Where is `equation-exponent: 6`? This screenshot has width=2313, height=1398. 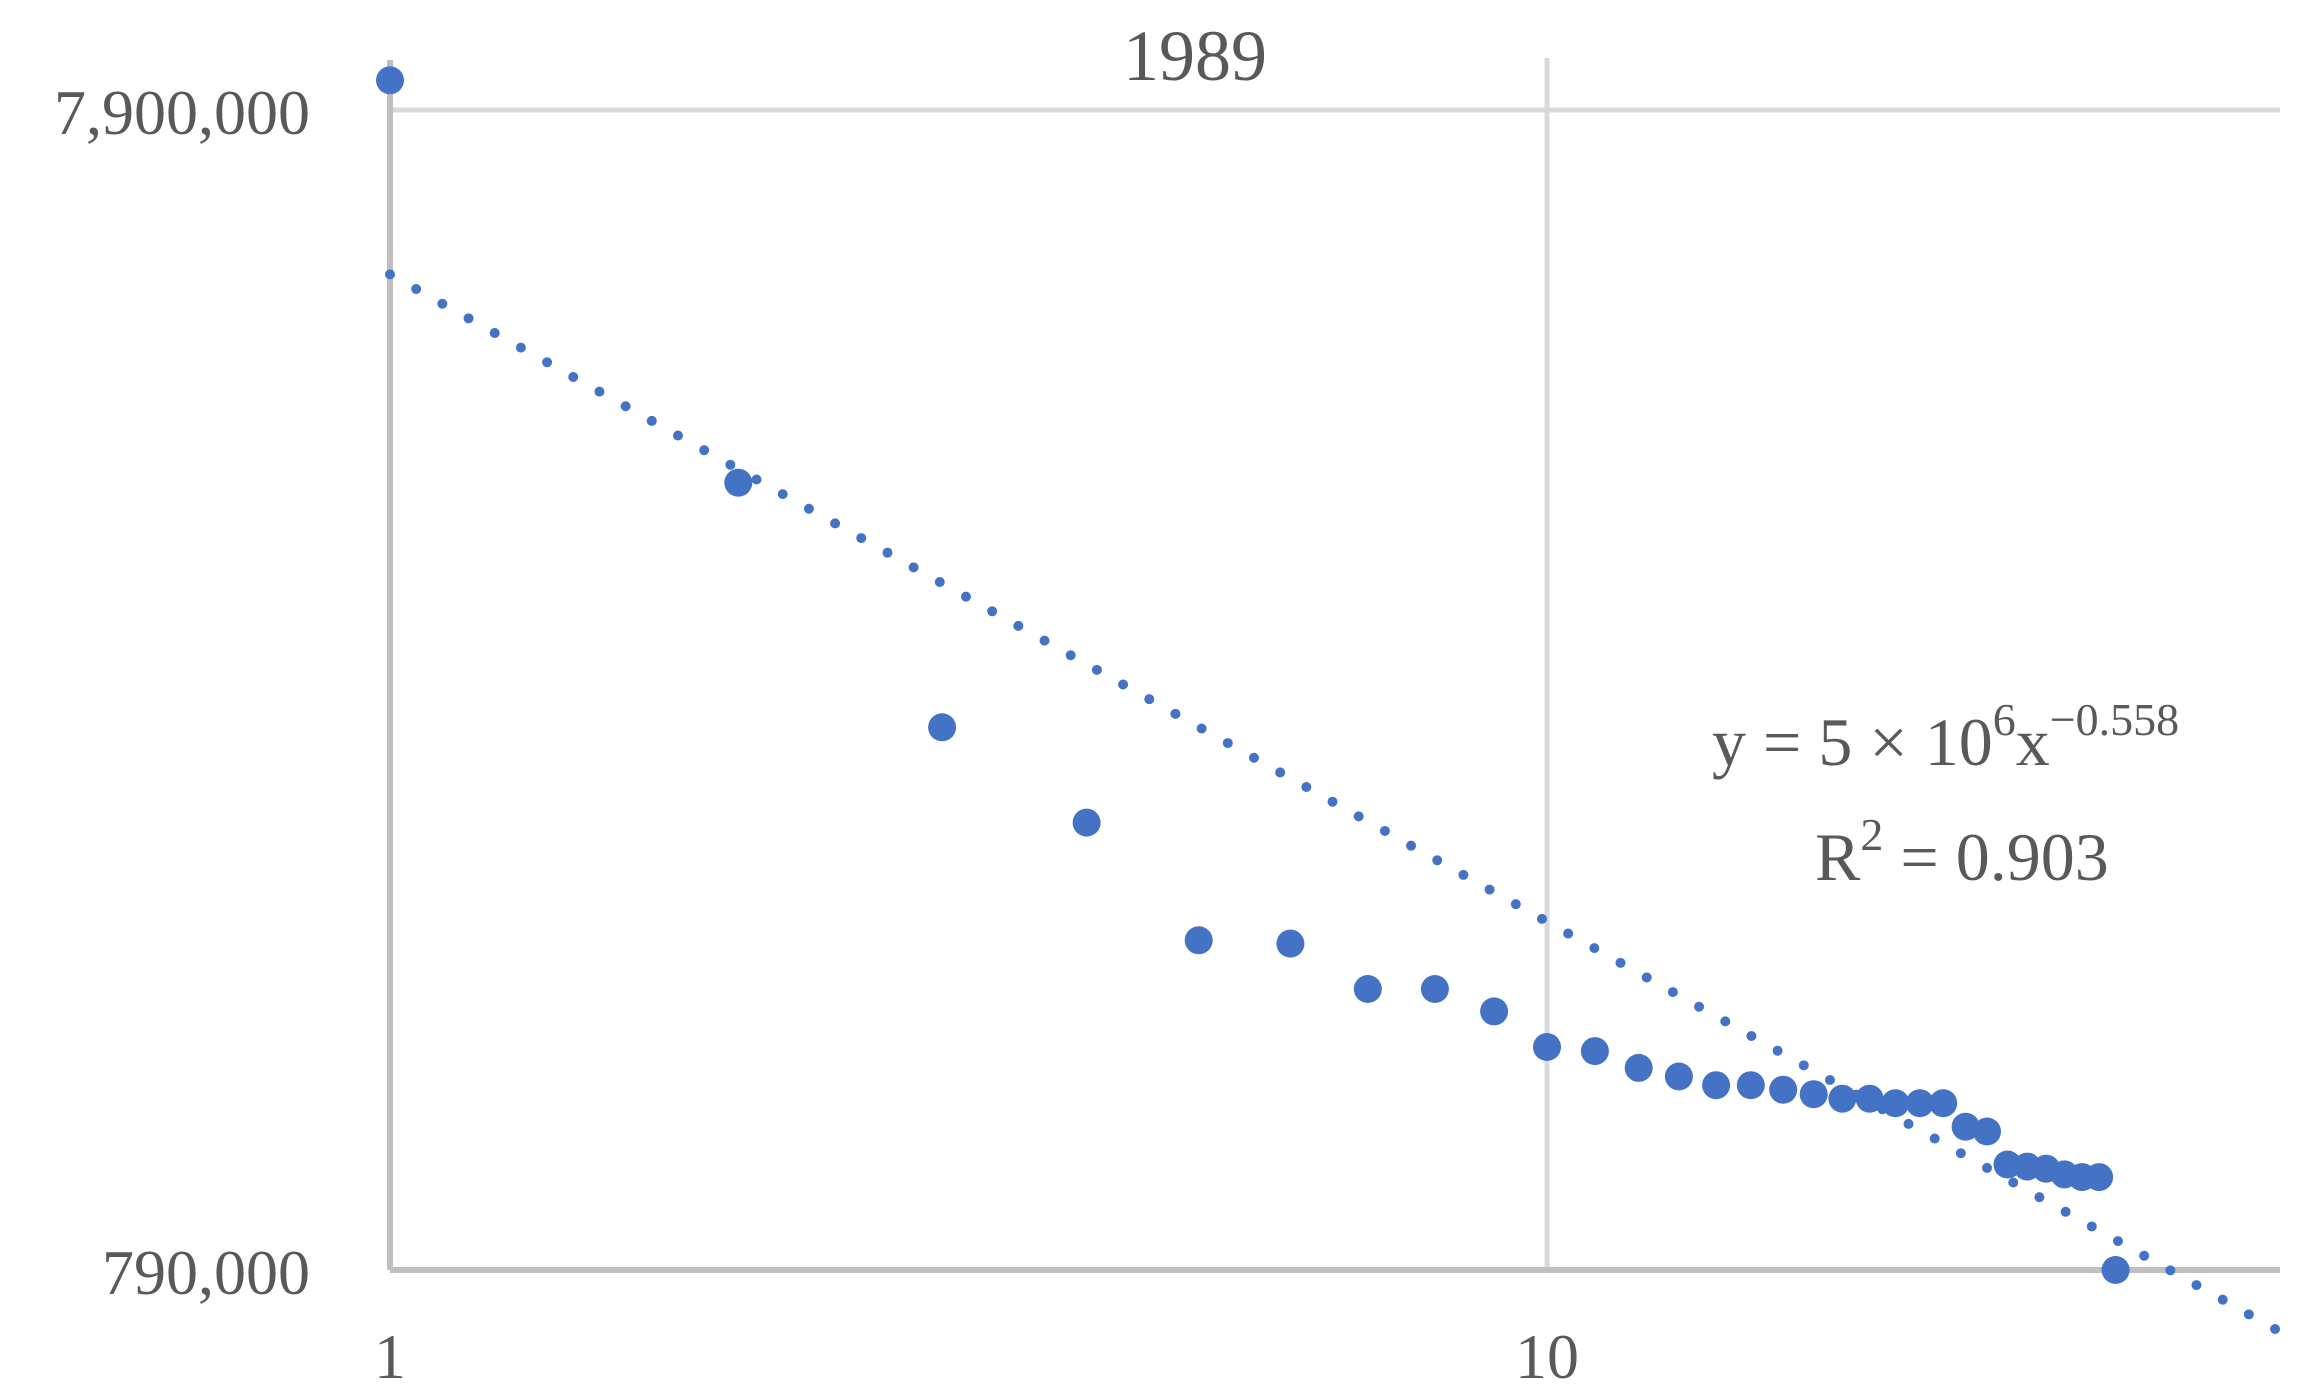
equation-exponent: 6 is located at coordinates (2004, 719).